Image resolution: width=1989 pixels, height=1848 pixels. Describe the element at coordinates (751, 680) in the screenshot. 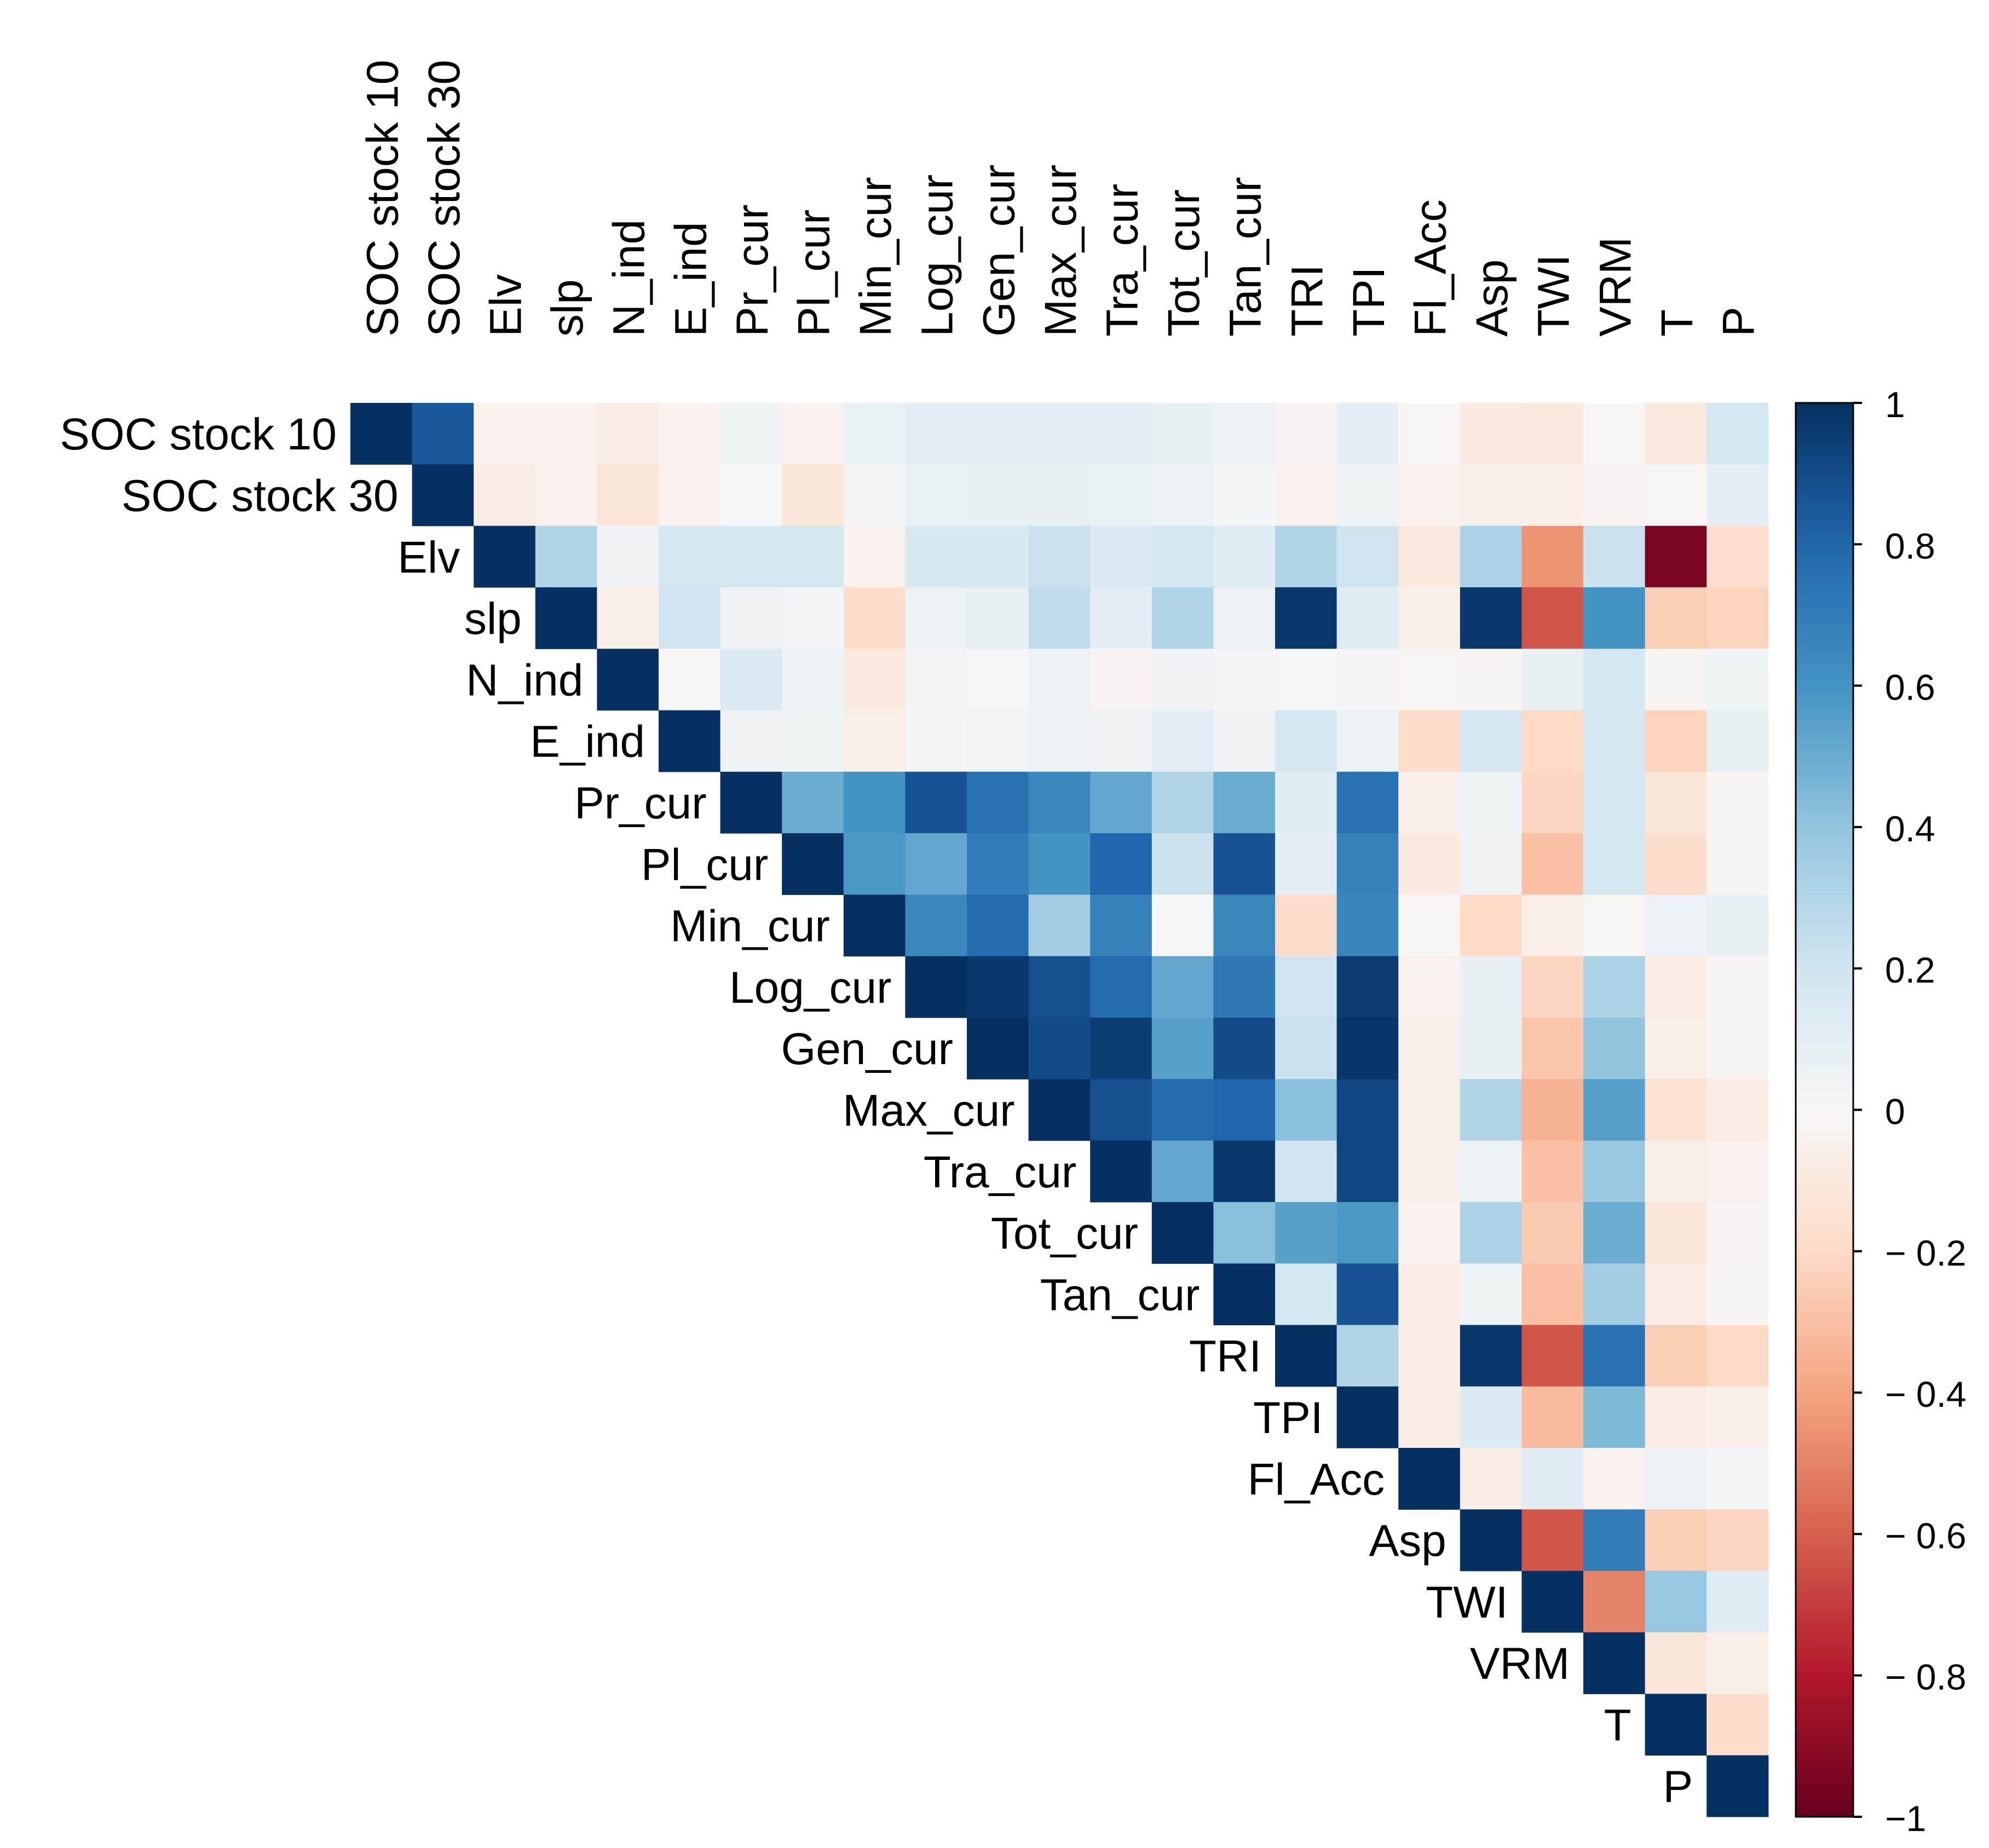

I see `cell-n-ind-pr-cur` at that location.